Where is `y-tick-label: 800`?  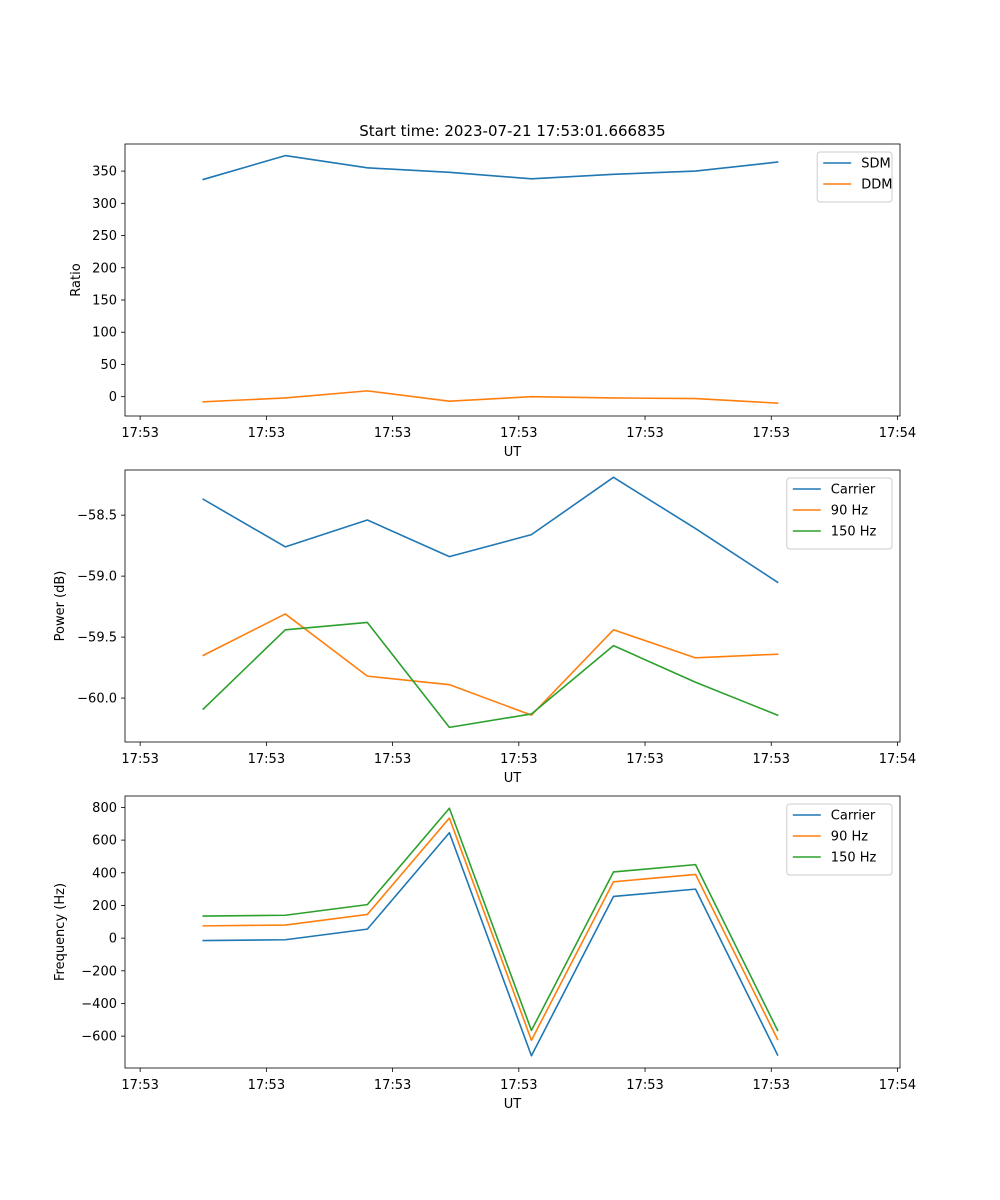
y-tick-label: 800 is located at coordinates (104, 808).